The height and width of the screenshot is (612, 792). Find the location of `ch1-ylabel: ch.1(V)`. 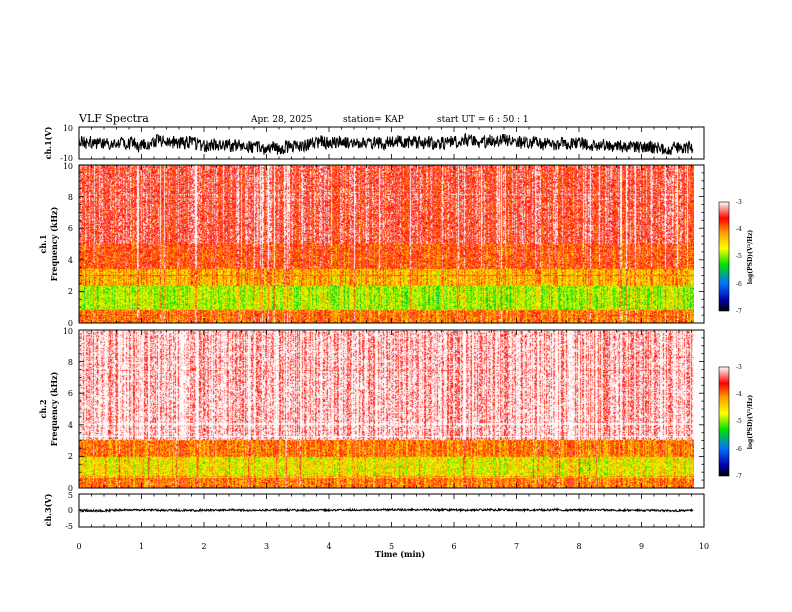

ch1-ylabel: ch.1(V) is located at coordinates (48, 142).